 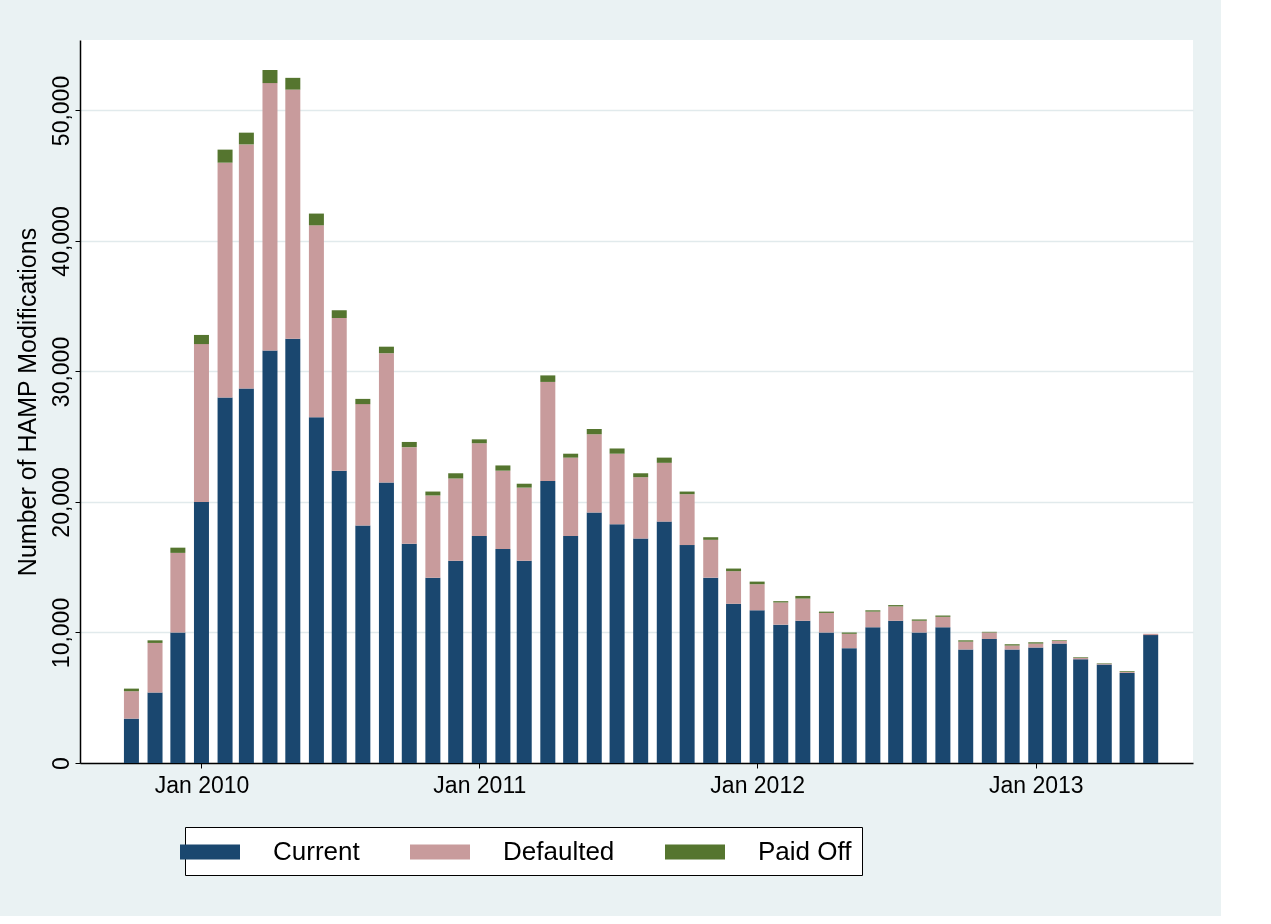 What do you see at coordinates (805, 851) in the screenshot?
I see `legend-label: Paid Off` at bounding box center [805, 851].